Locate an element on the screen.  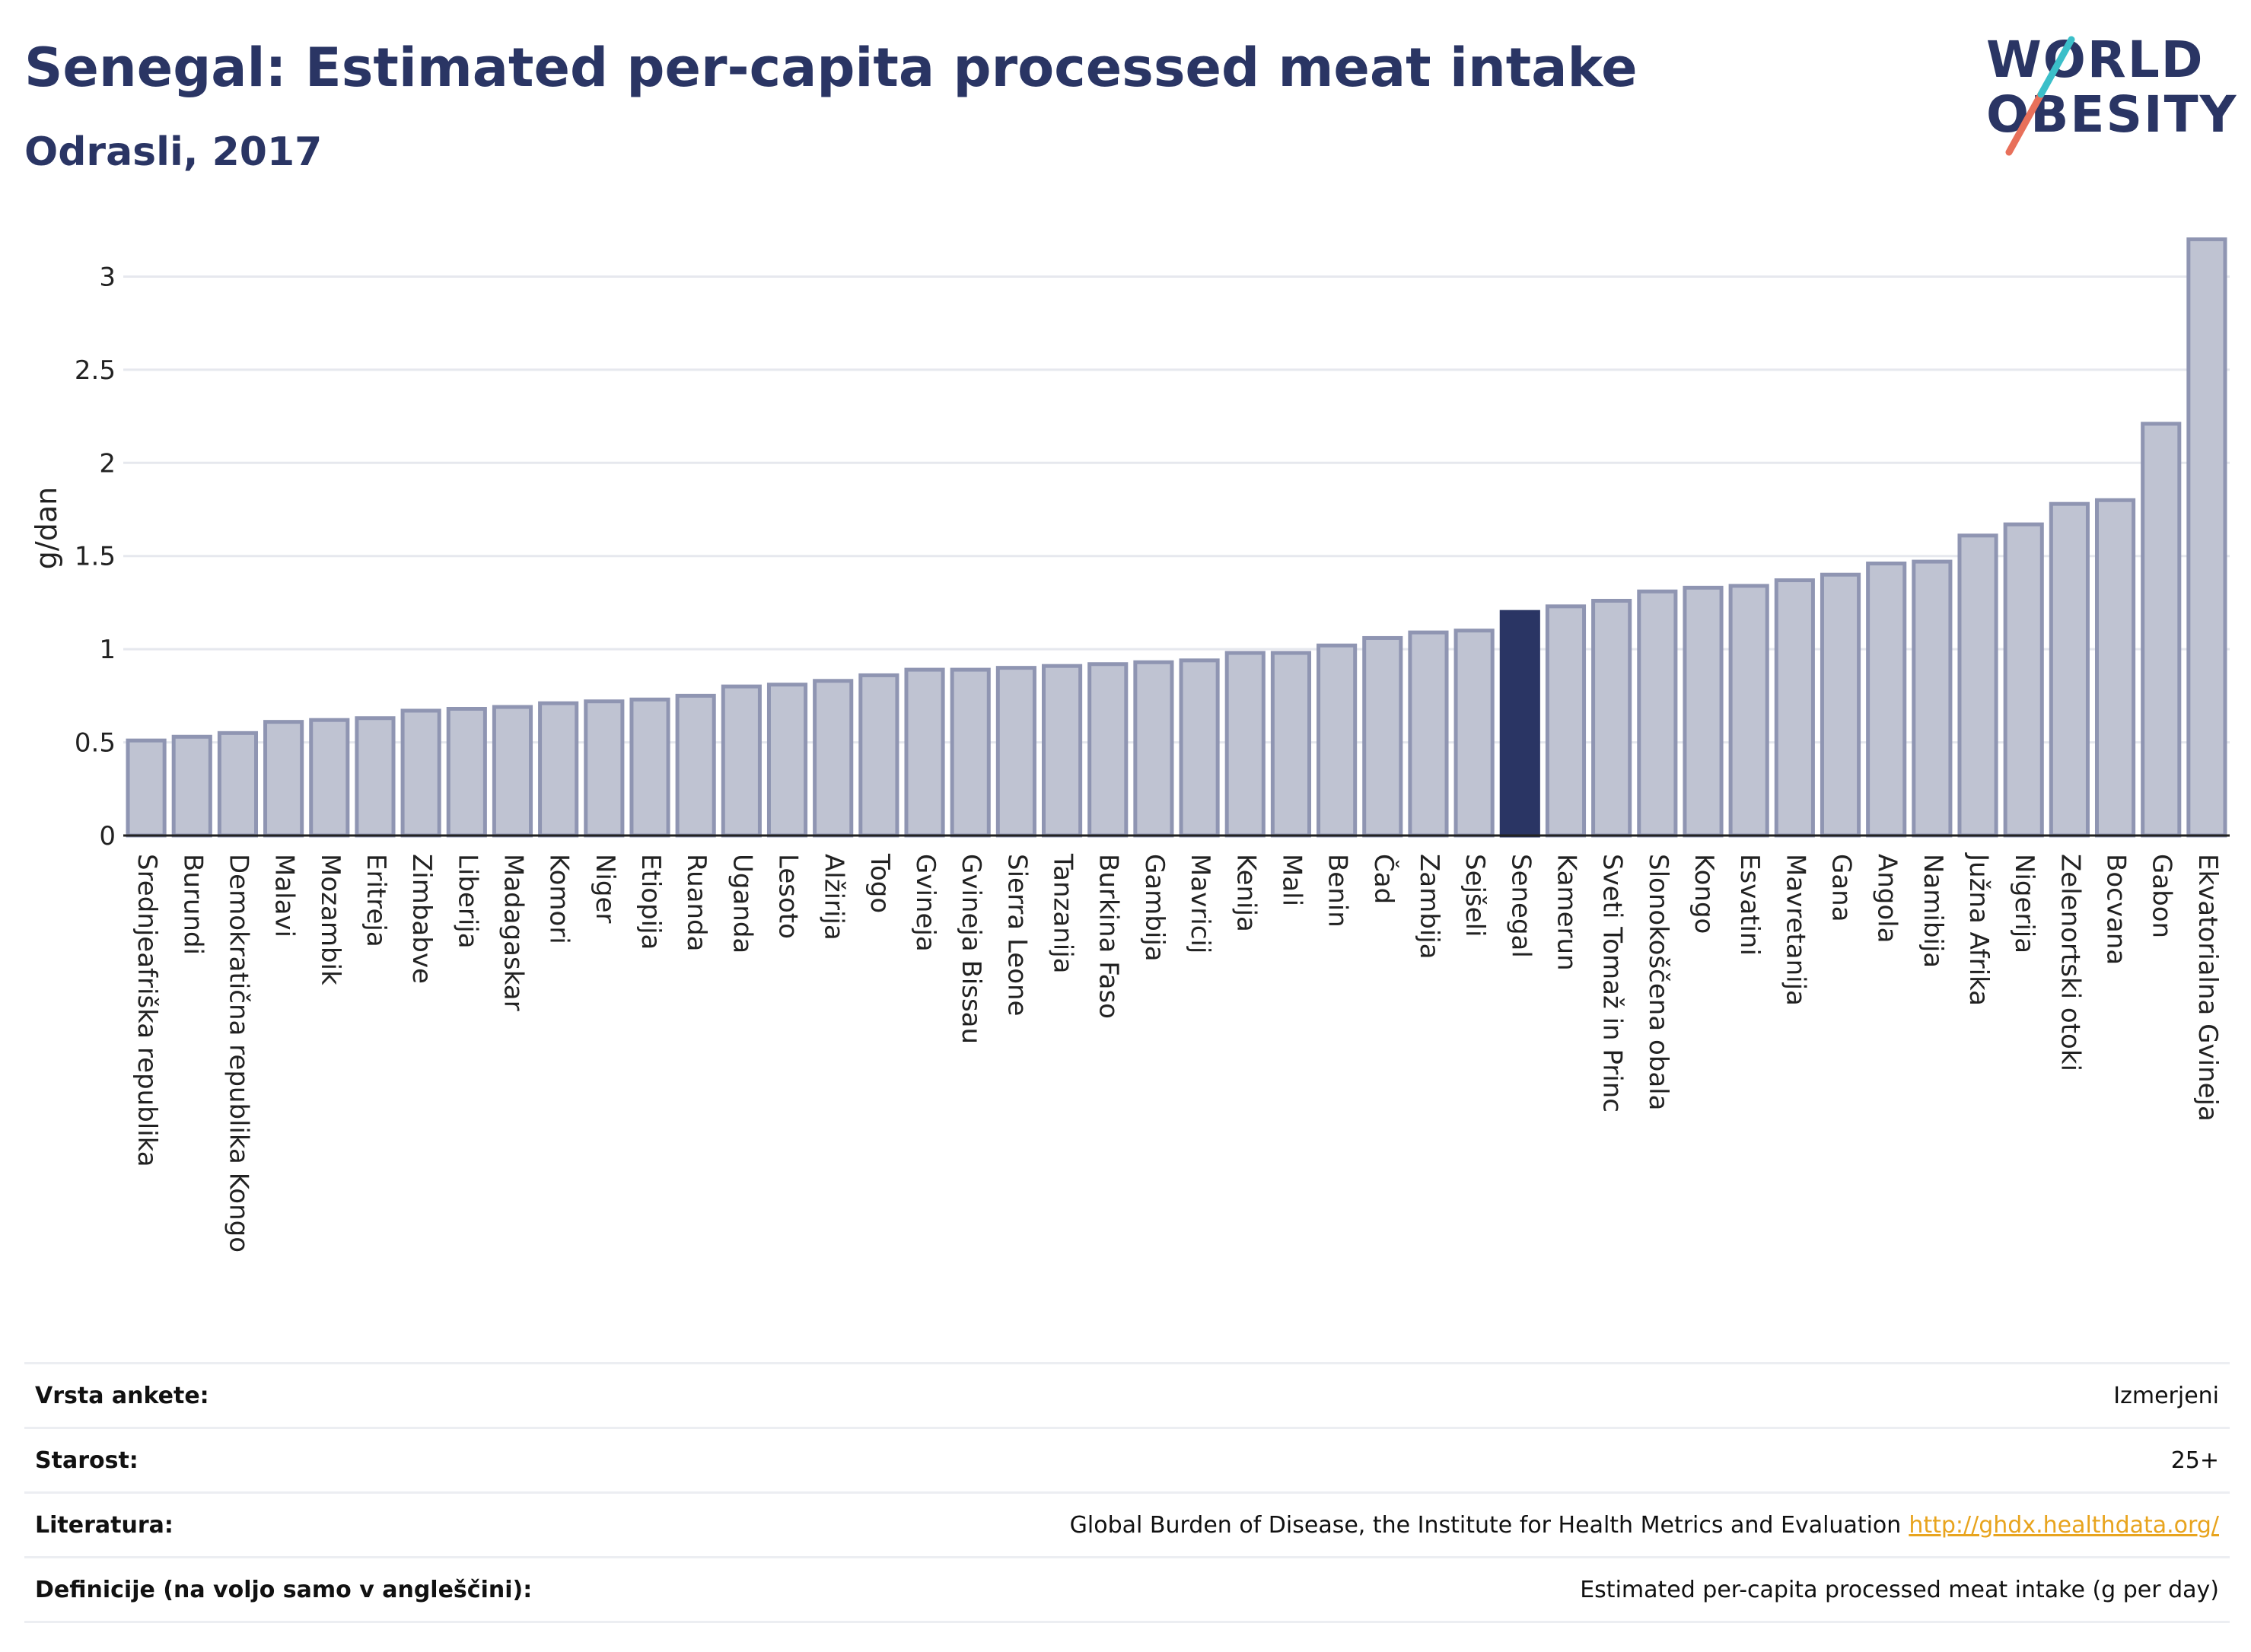
chart-subtitle: Odrasli, 2017 is located at coordinates (173, 152).